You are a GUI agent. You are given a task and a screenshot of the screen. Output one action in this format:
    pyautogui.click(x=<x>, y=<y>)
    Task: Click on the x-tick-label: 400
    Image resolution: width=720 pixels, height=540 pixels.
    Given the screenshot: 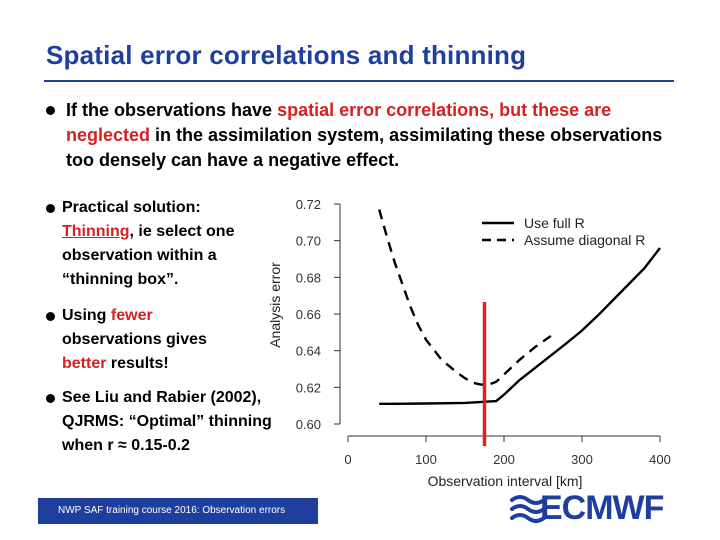 What is the action you would take?
    pyautogui.click(x=660, y=459)
    